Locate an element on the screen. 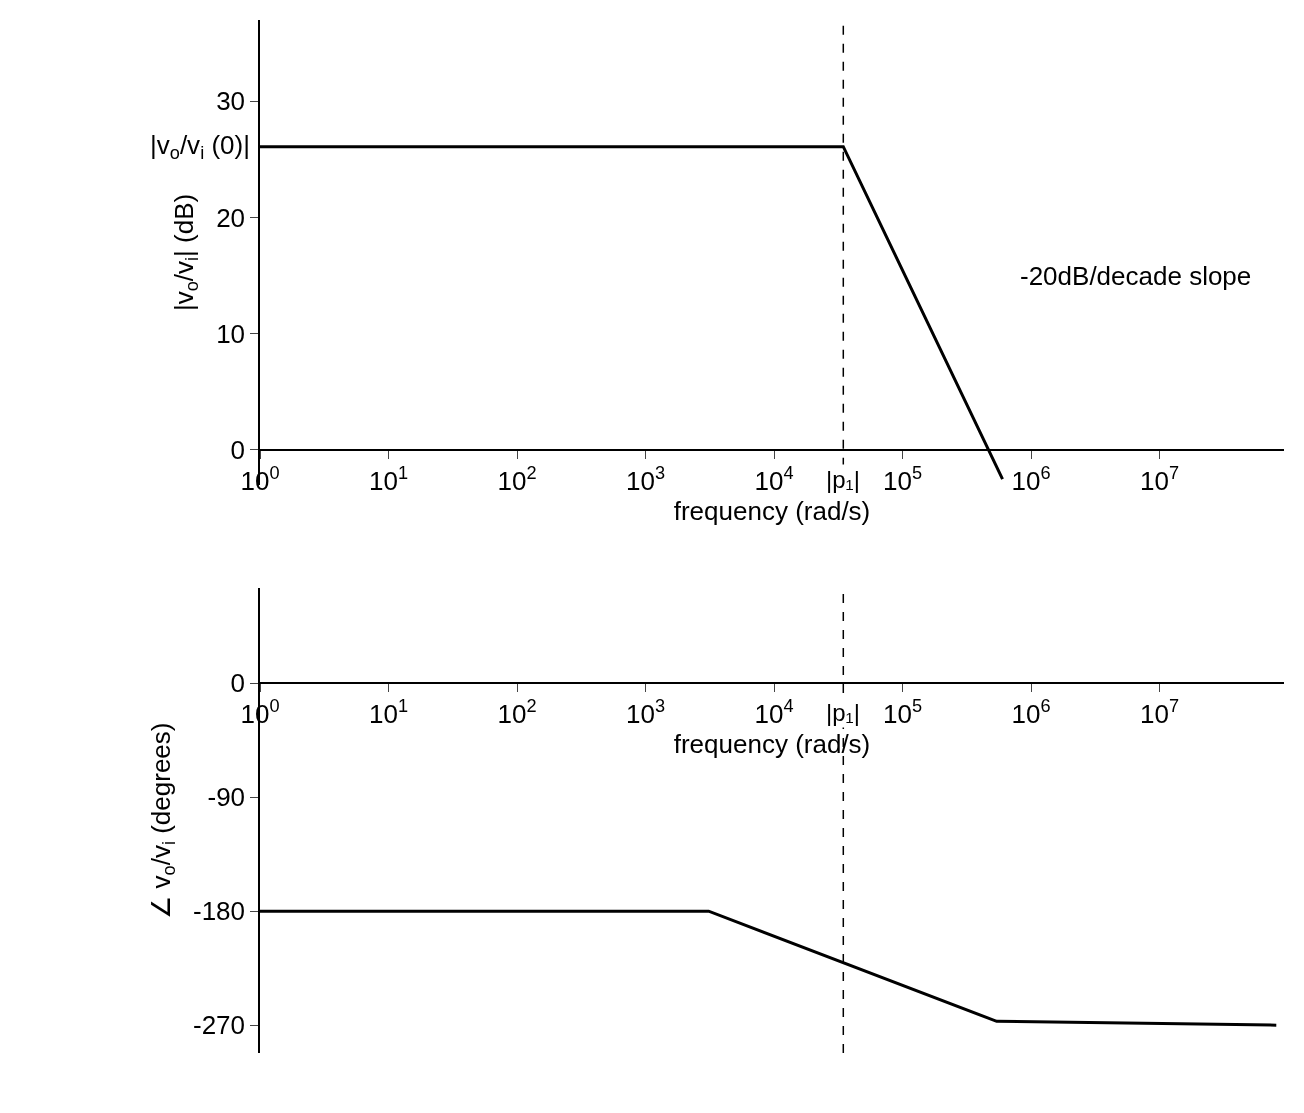  annotation: -20dB/decade slope is located at coordinates (1136, 276).